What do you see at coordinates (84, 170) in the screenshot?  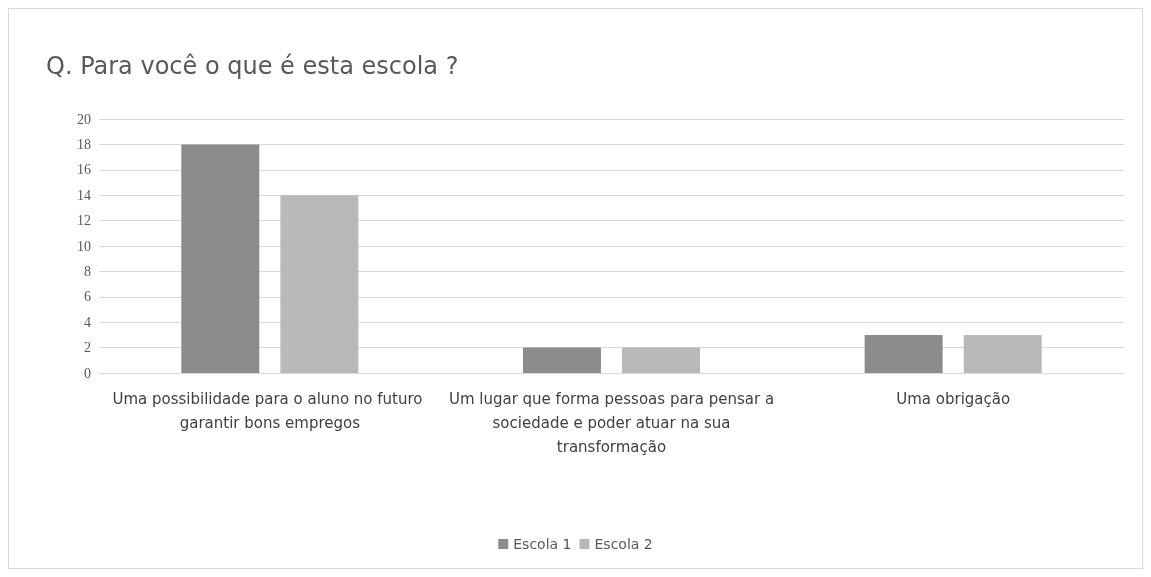 I see `y-tick-label: 16` at bounding box center [84, 170].